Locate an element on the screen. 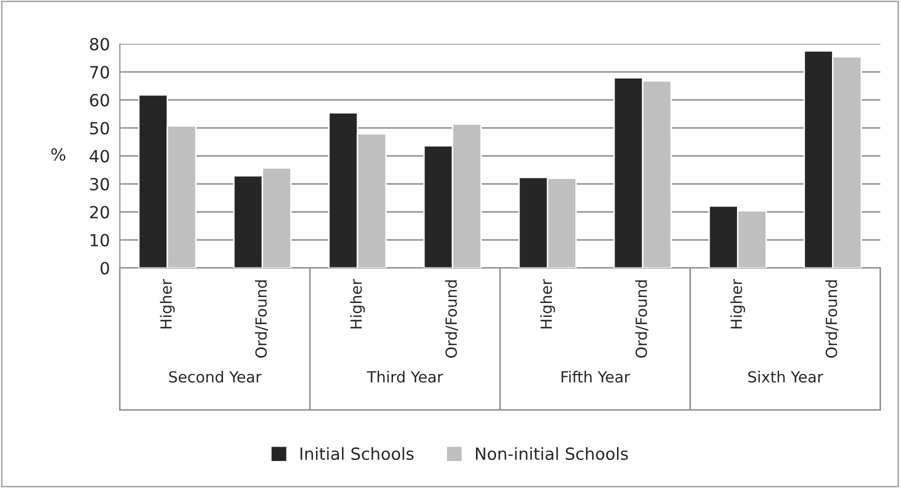 The image size is (901, 488). y-tick-label: 10 is located at coordinates (100, 240).